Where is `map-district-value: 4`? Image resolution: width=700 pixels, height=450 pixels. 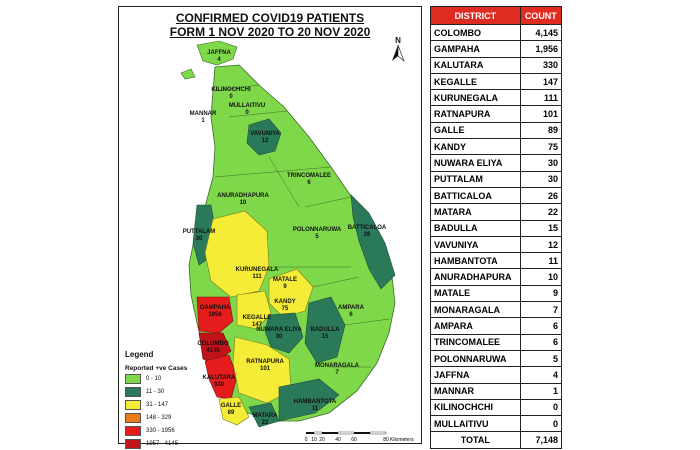 map-district-value: 4 is located at coordinates (219, 60).